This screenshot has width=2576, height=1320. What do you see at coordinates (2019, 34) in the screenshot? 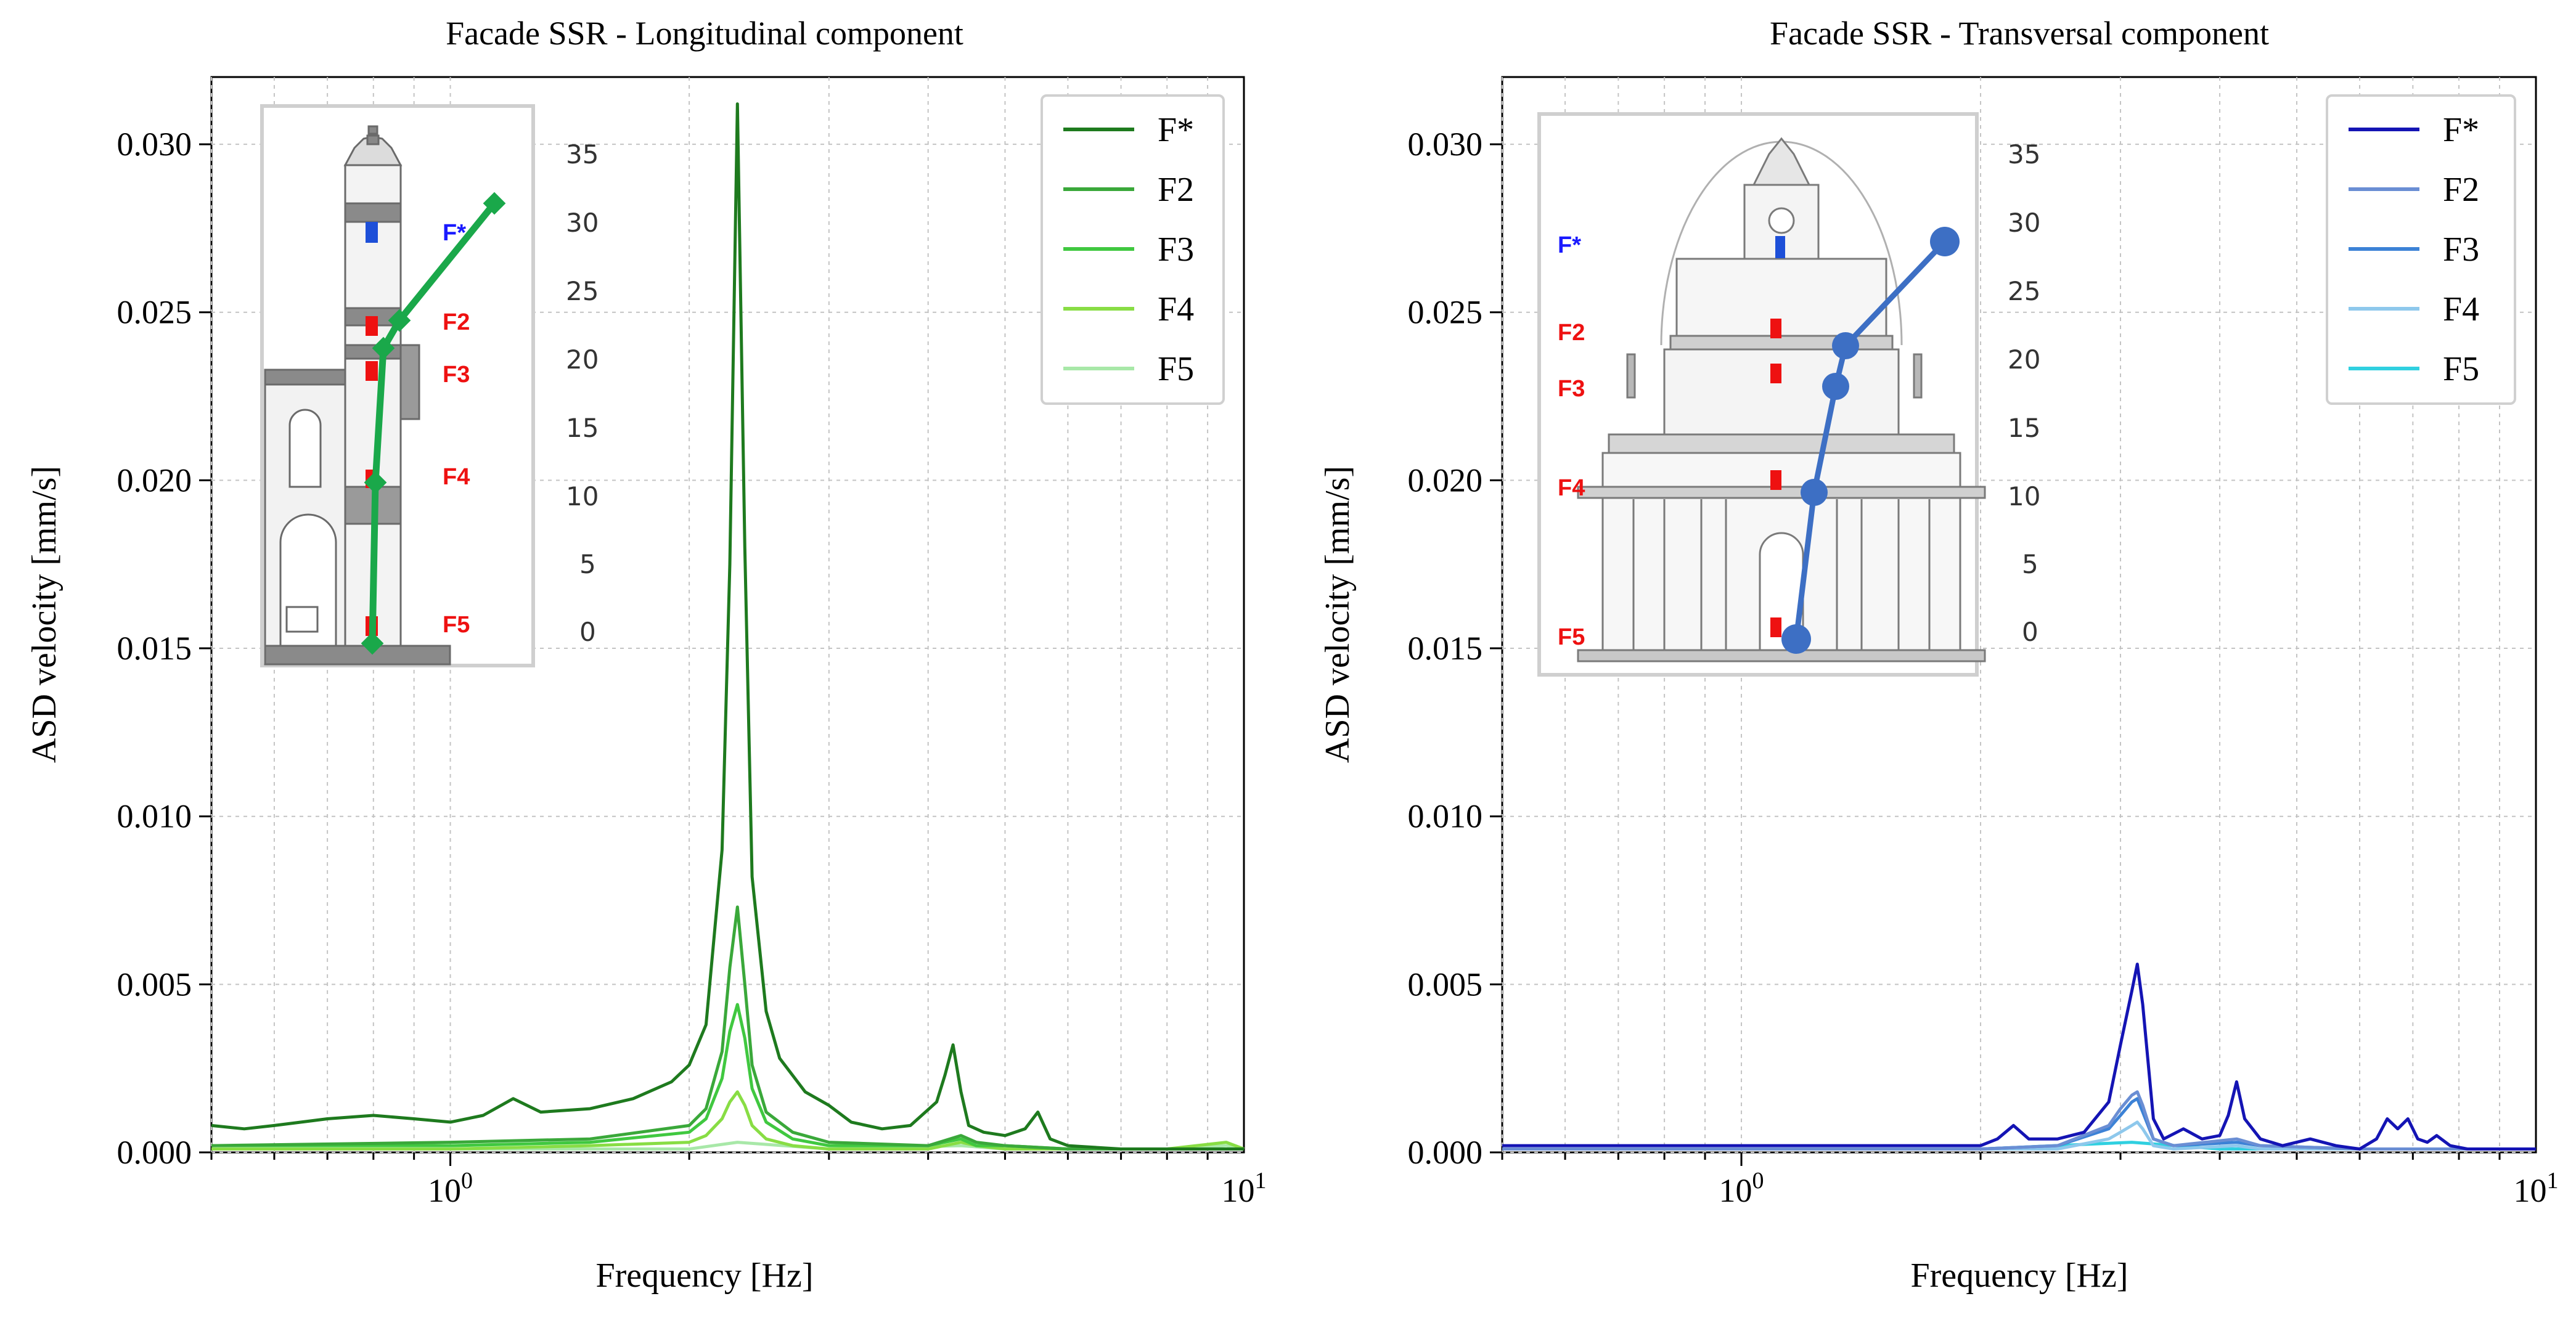
I see `chart-title: Facade SSR - Transversal component` at bounding box center [2019, 34].